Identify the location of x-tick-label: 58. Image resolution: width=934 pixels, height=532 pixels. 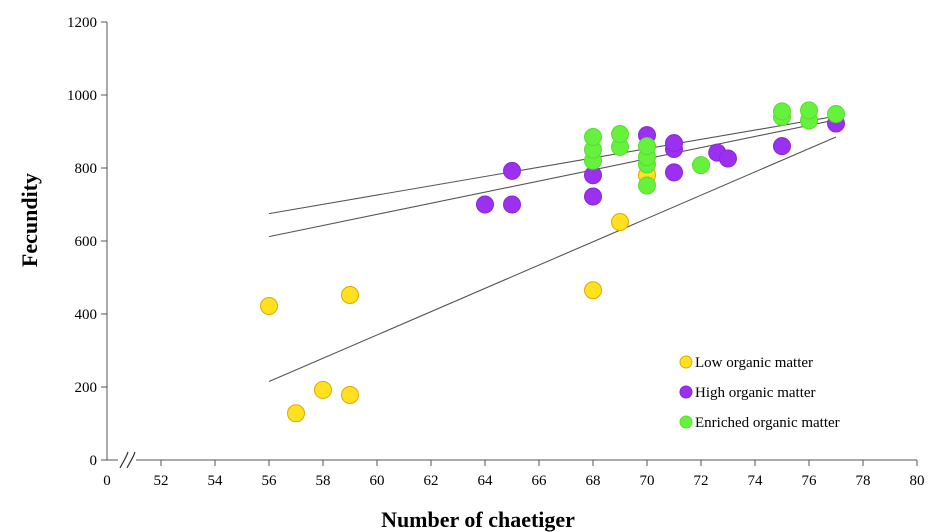
(323, 481).